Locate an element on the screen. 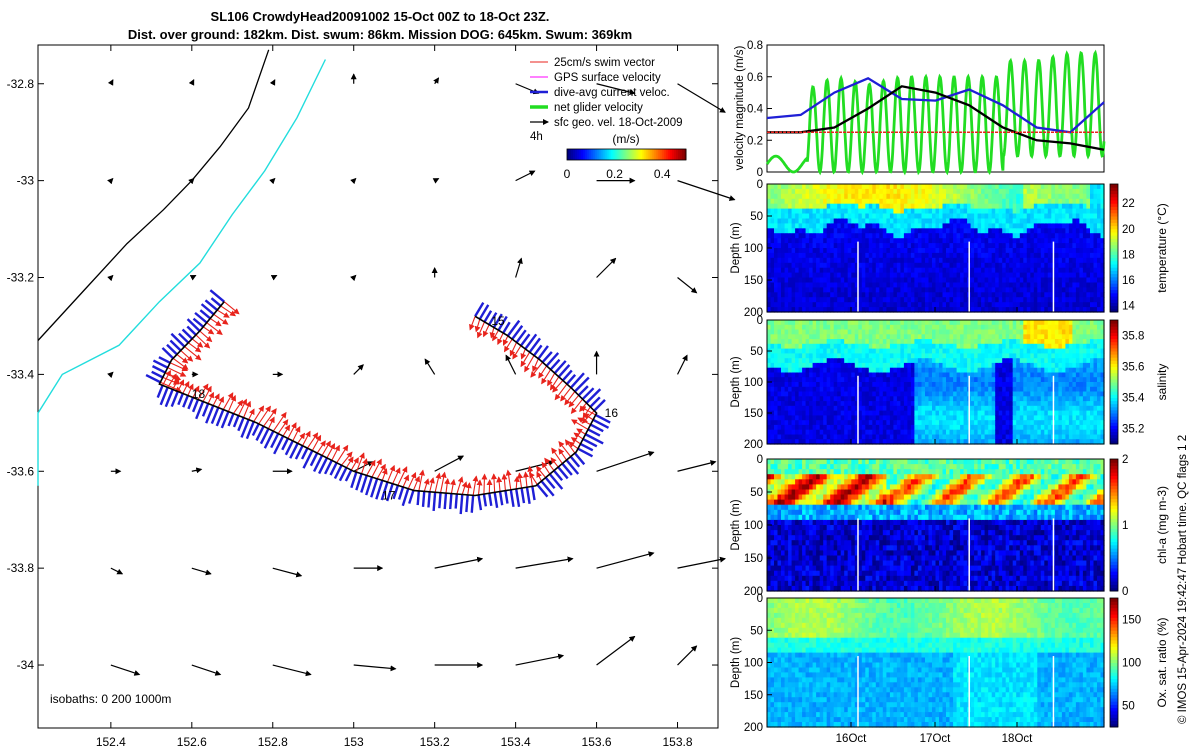 This screenshot has height=750, width=1200. geo-velocity-arrow is located at coordinates (272, 181).